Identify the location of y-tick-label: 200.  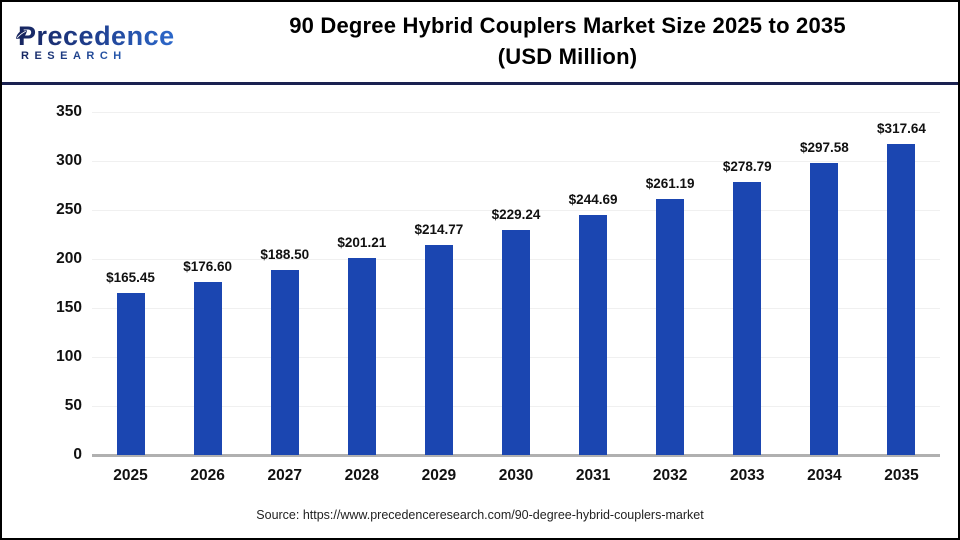
(69, 258).